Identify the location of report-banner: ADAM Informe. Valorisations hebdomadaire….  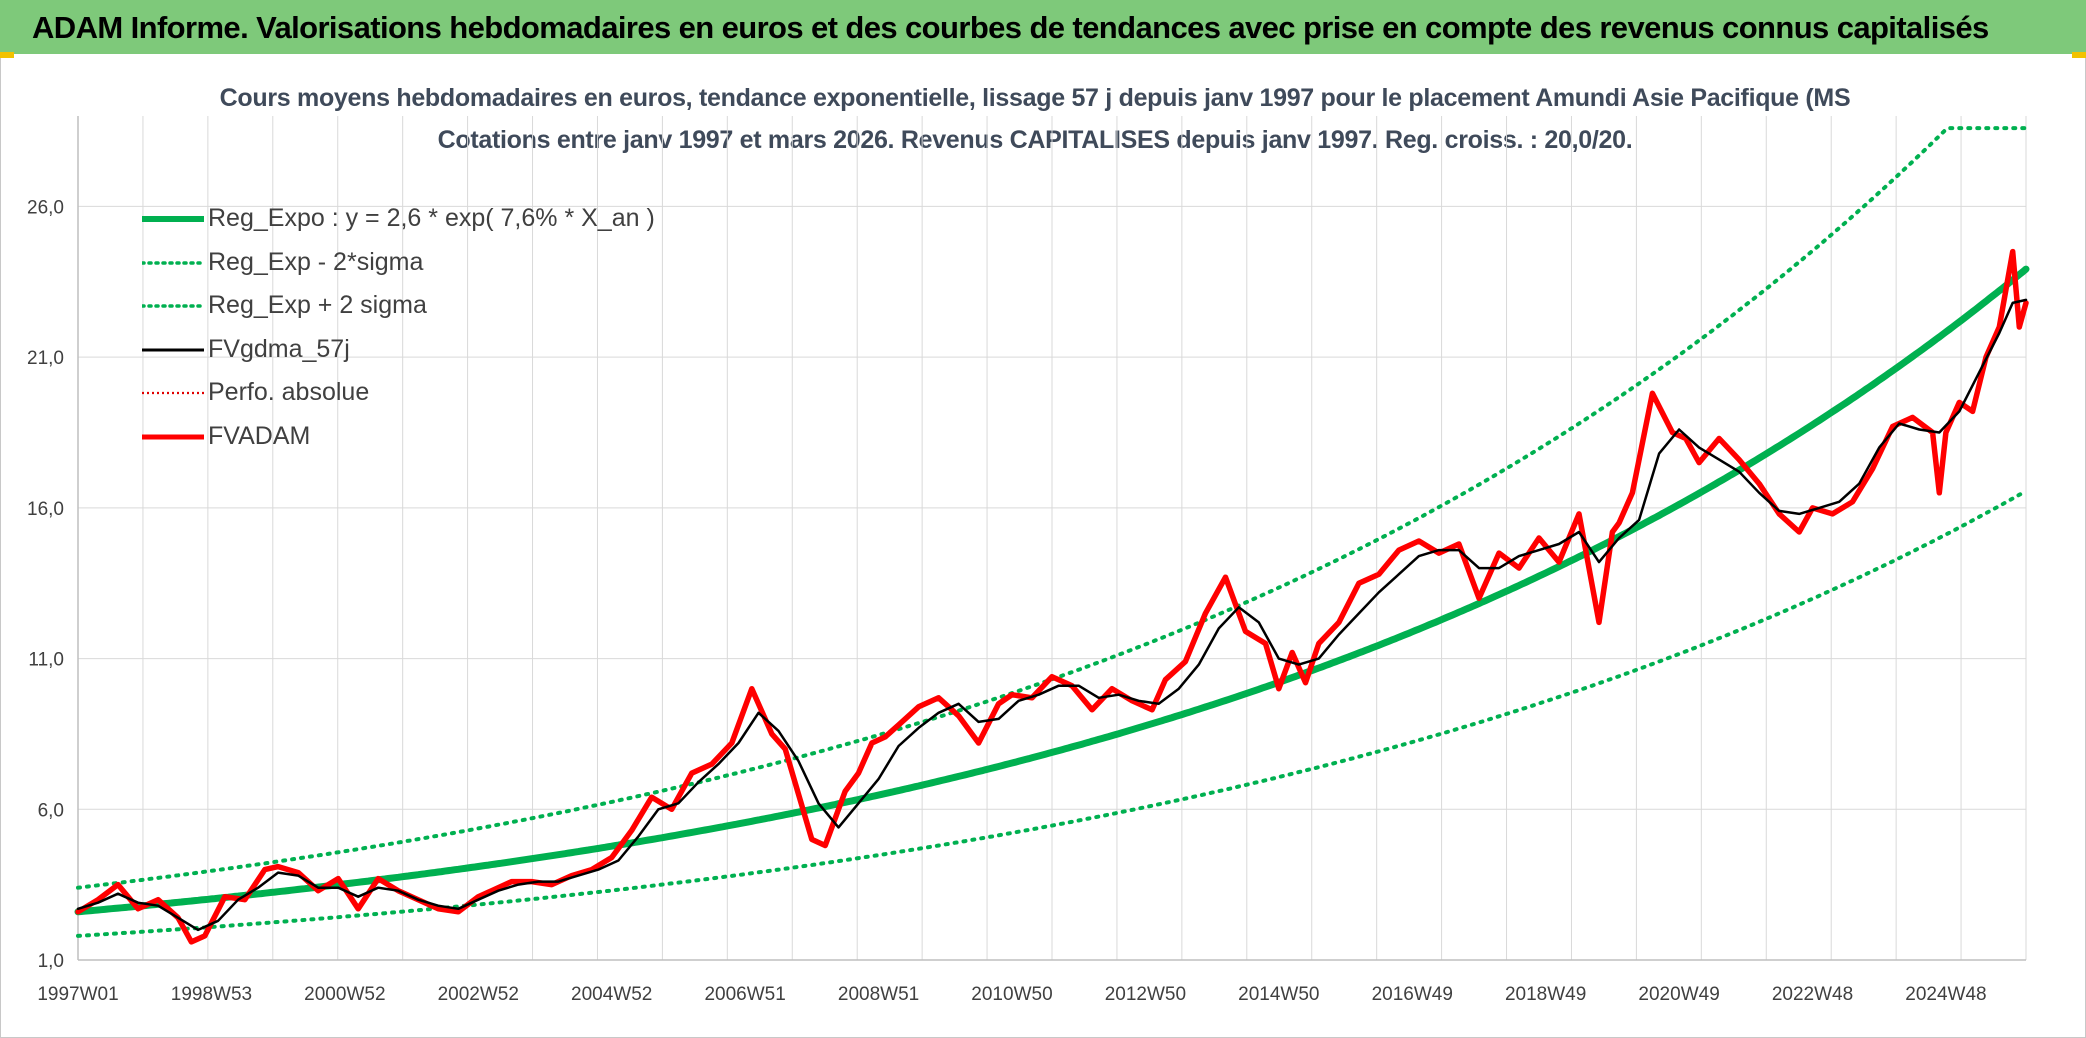
(1043, 27).